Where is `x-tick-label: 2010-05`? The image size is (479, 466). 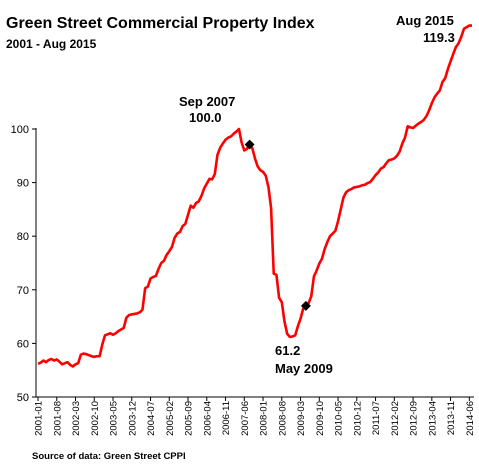
x-tick-label: 2010-05 is located at coordinates (339, 418).